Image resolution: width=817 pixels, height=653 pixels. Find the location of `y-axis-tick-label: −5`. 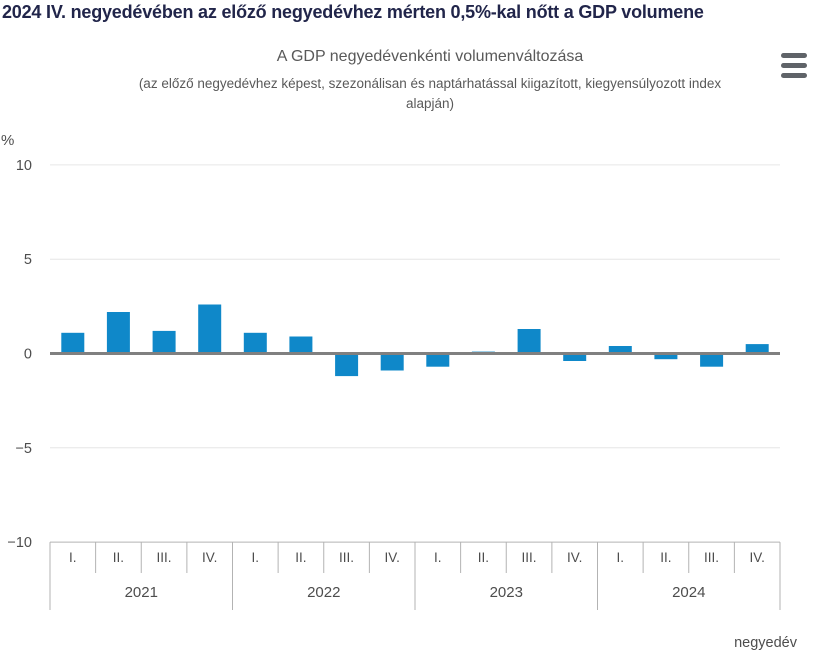

y-axis-tick-label: −5 is located at coordinates (23, 449).